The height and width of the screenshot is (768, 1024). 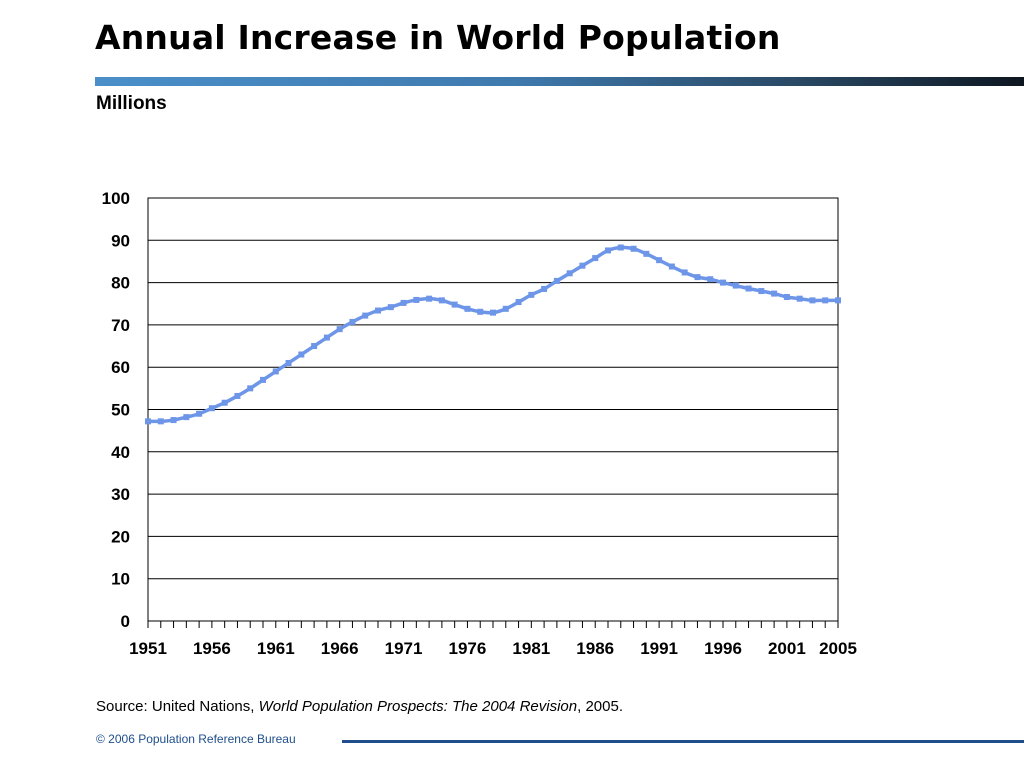 What do you see at coordinates (120, 240) in the screenshot?
I see `y-tick-label: 90` at bounding box center [120, 240].